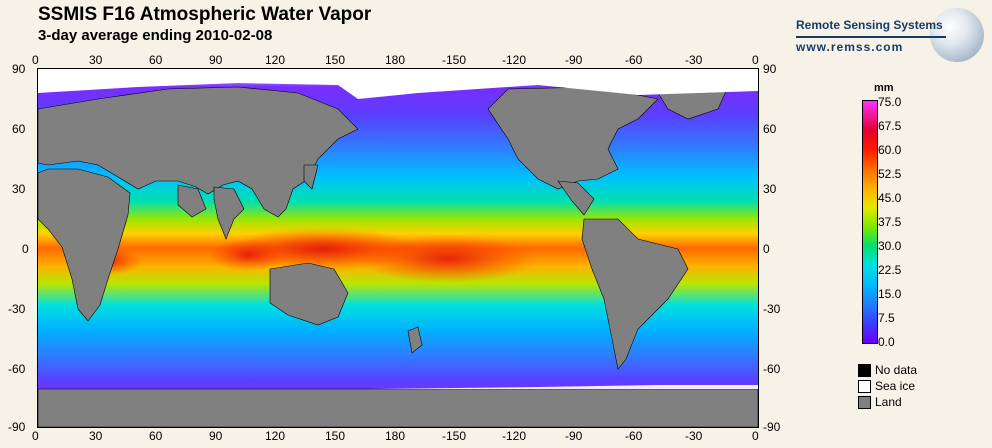  I want to click on lon-bottom-label: 120, so click(275, 436).